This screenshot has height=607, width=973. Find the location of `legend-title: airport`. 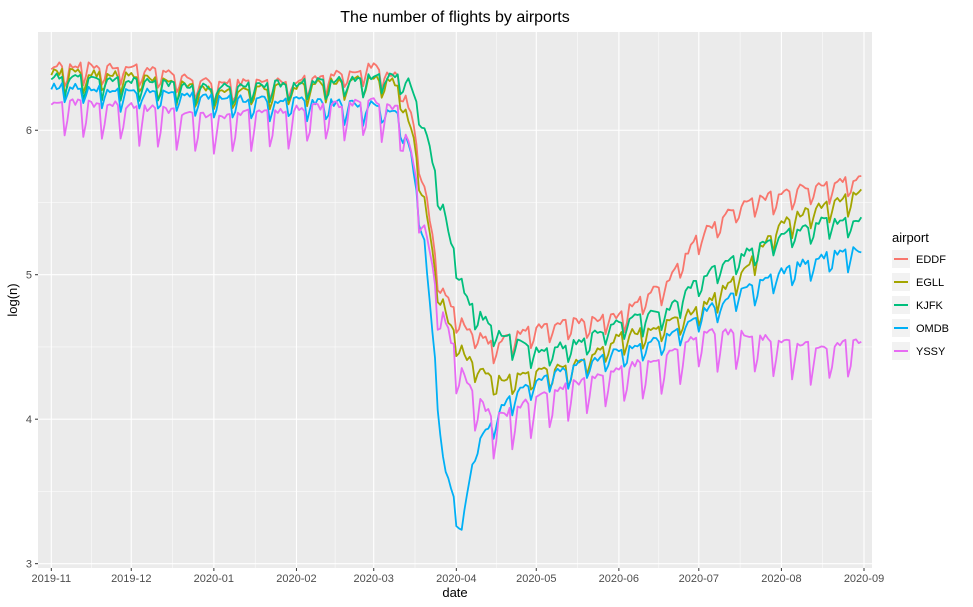

legend-title: airport is located at coordinates (910, 237).